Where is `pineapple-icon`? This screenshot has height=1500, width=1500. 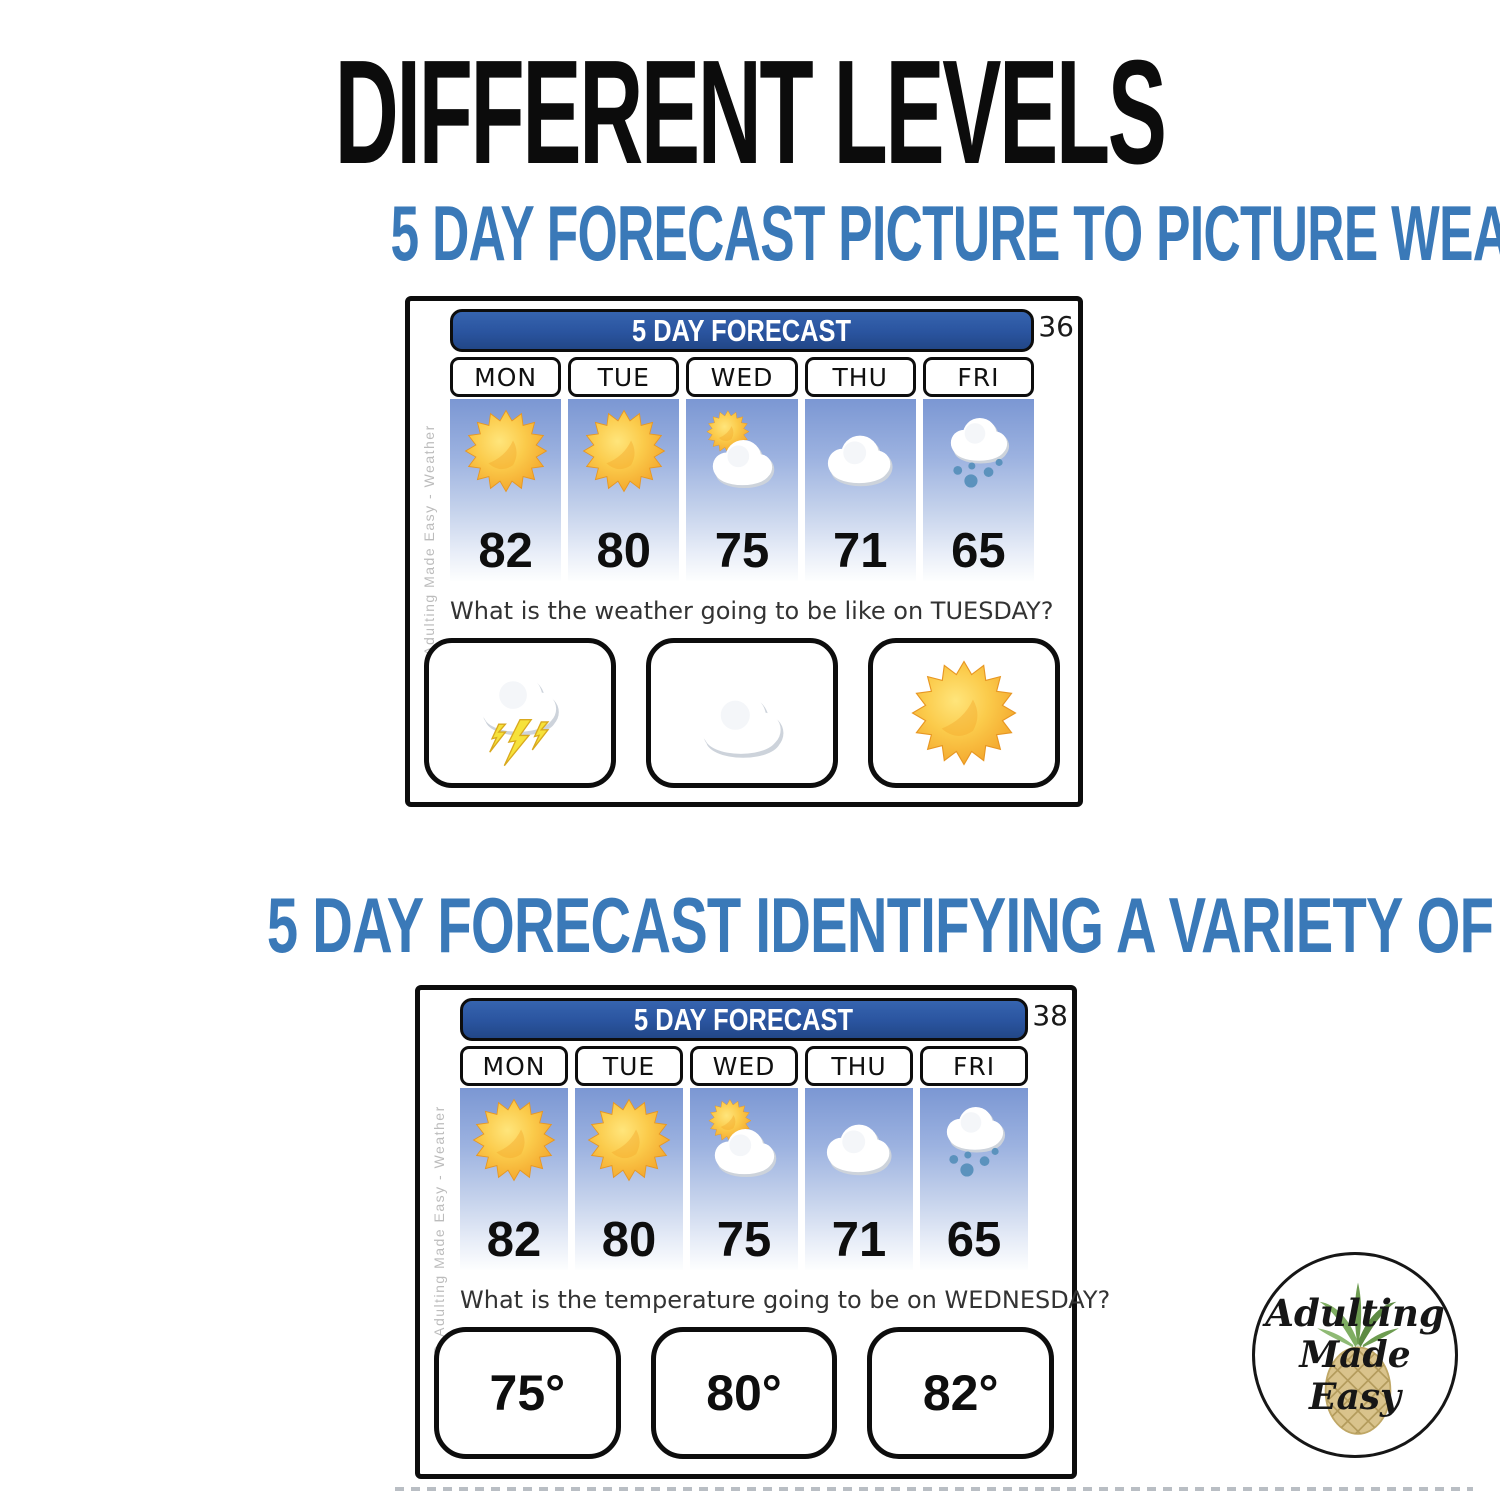 pineapple-icon is located at coordinates (1358, 1358).